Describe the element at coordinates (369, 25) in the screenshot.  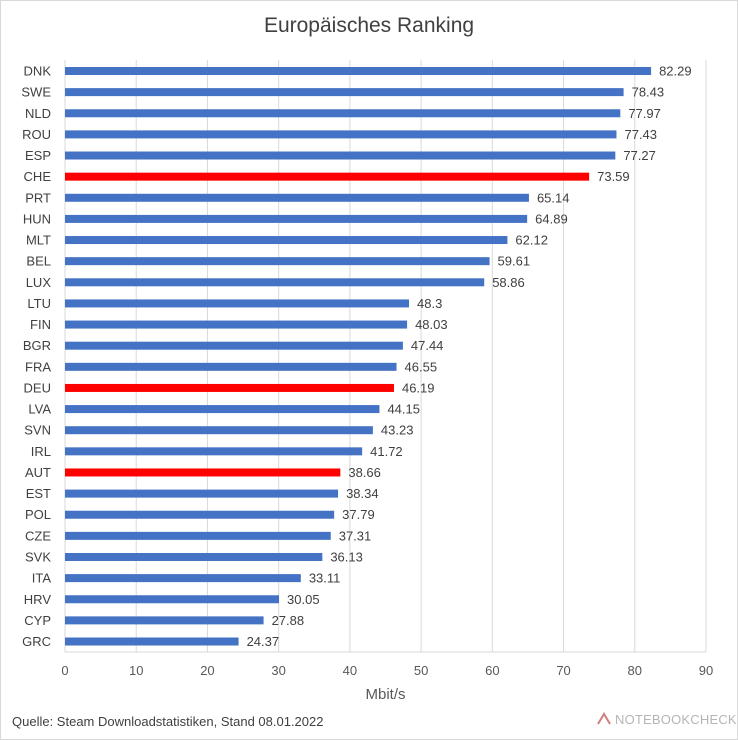
I see `chart-title: Europäisches Ranking` at that location.